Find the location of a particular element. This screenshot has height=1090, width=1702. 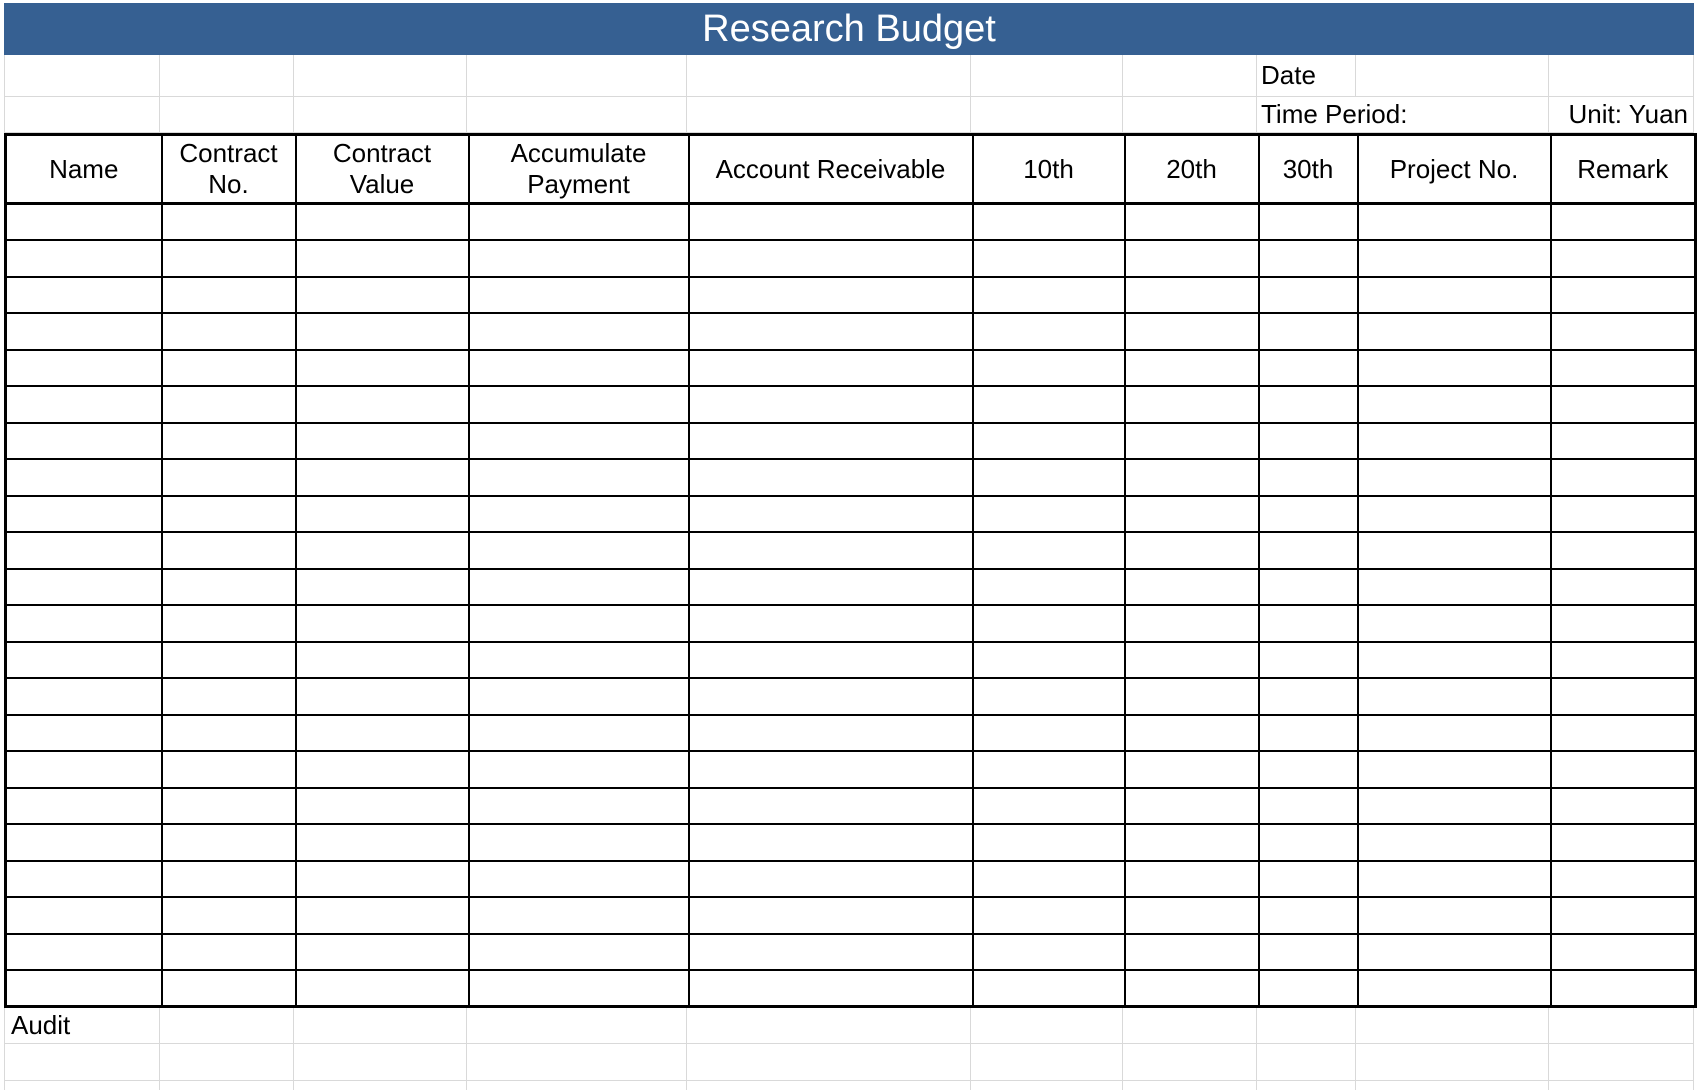

date-value-cell is located at coordinates (1452, 76).